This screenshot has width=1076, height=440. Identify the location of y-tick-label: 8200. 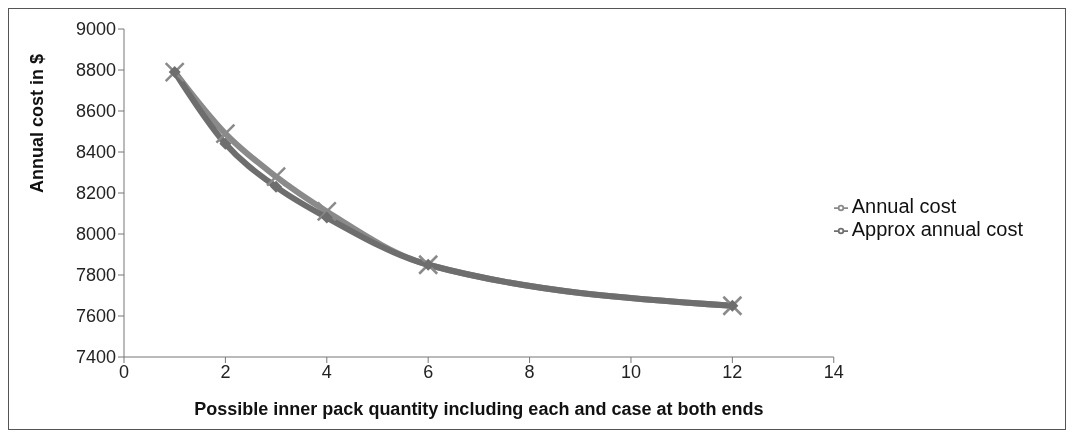
(95, 193).